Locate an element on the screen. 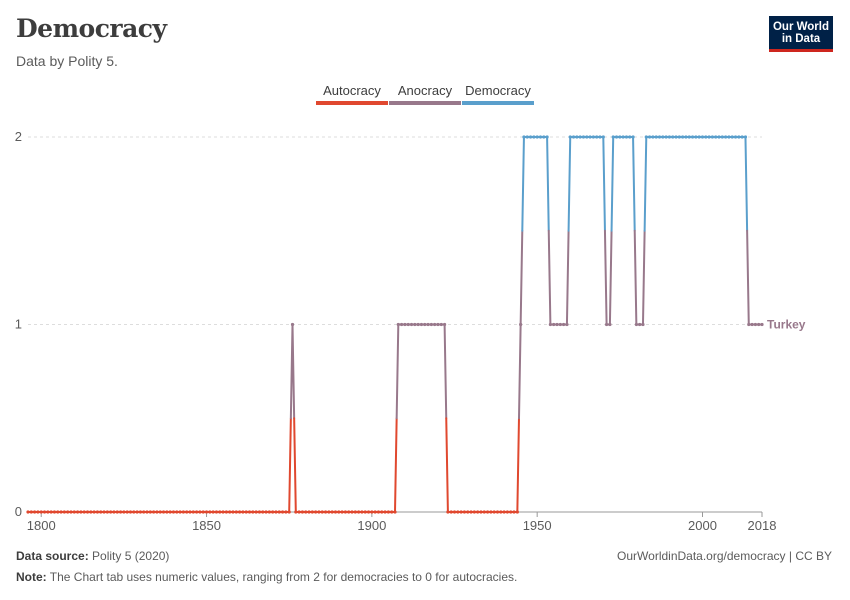 The height and width of the screenshot is (600, 850). legend-item-anocracy: Anocracy is located at coordinates (425, 94).